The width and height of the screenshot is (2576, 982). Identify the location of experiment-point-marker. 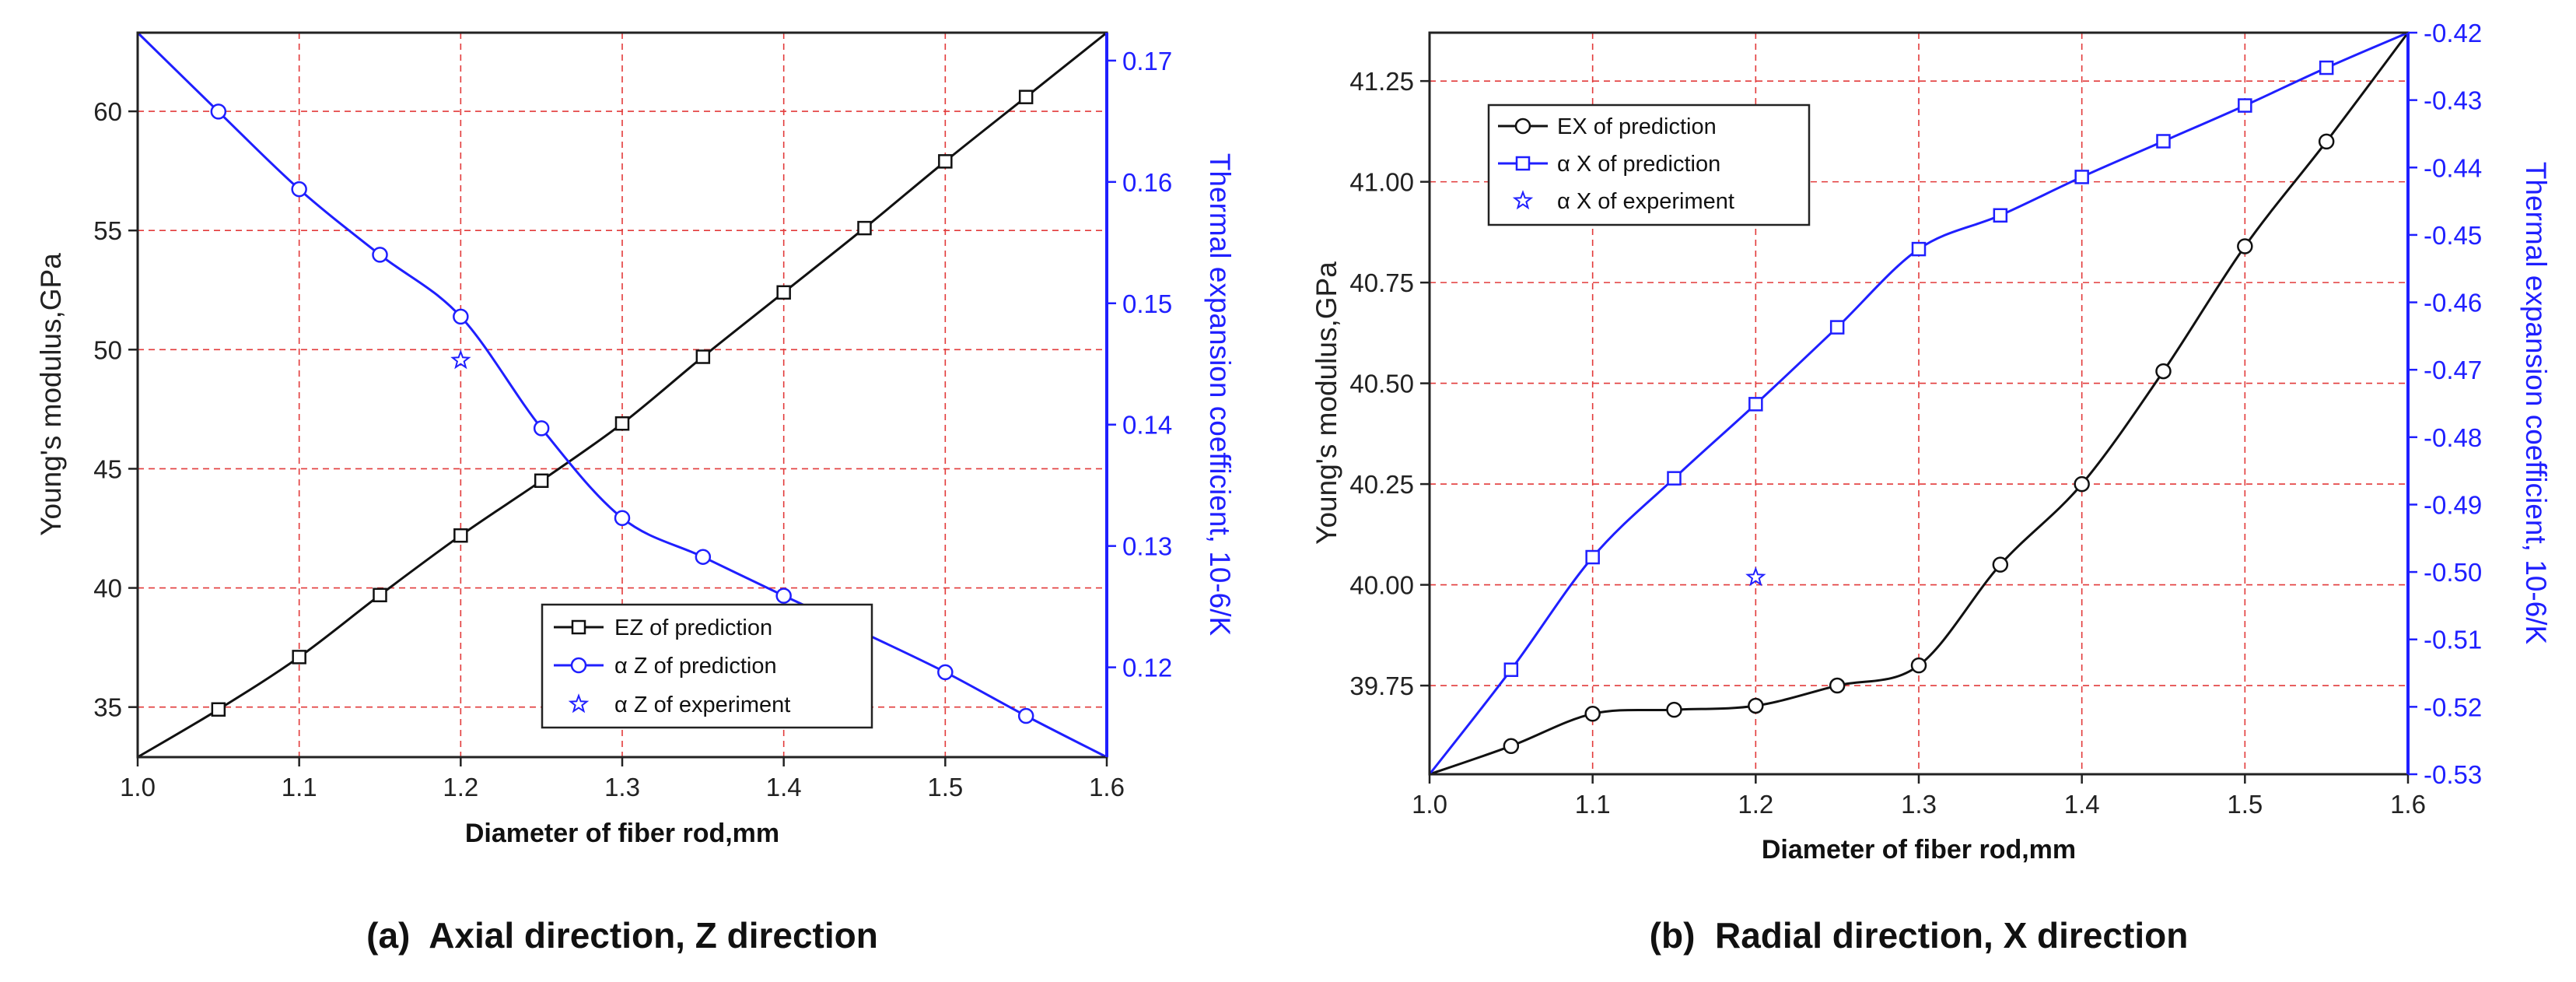
(461, 359).